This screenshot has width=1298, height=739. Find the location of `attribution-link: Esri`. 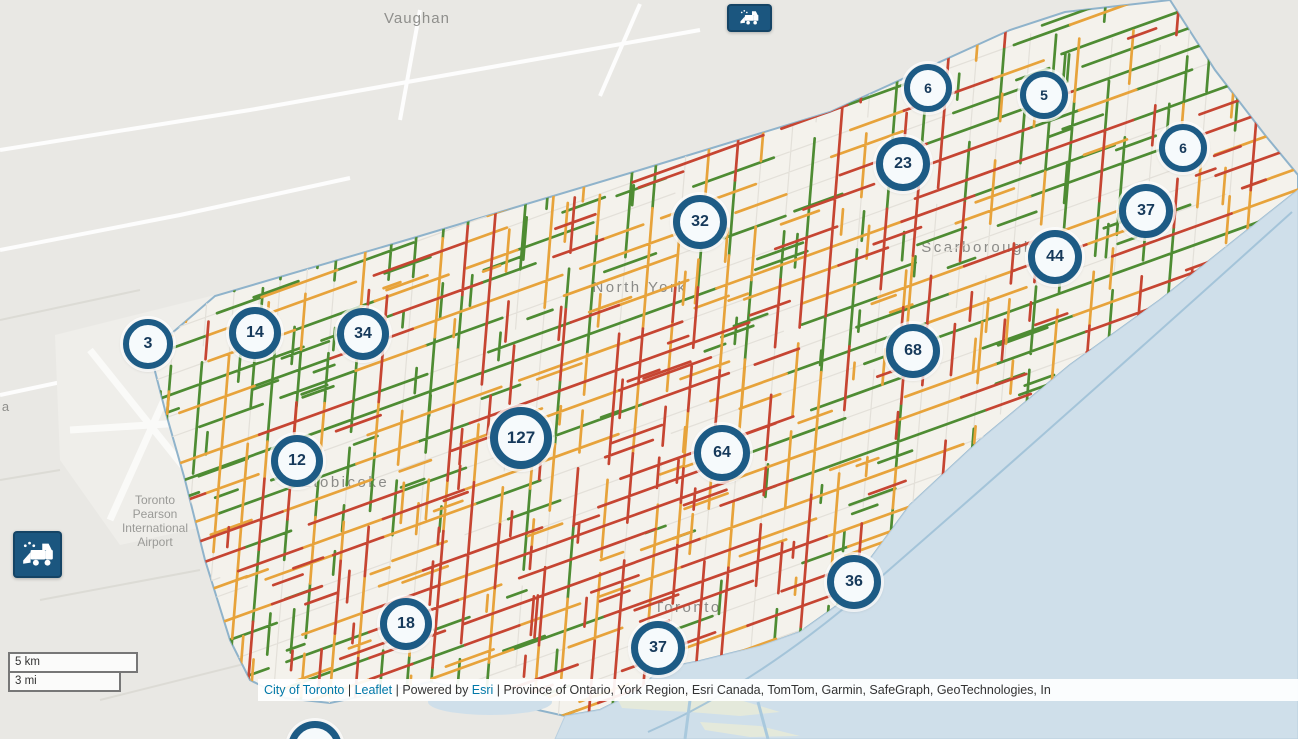

attribution-link: Esri is located at coordinates (482, 690).